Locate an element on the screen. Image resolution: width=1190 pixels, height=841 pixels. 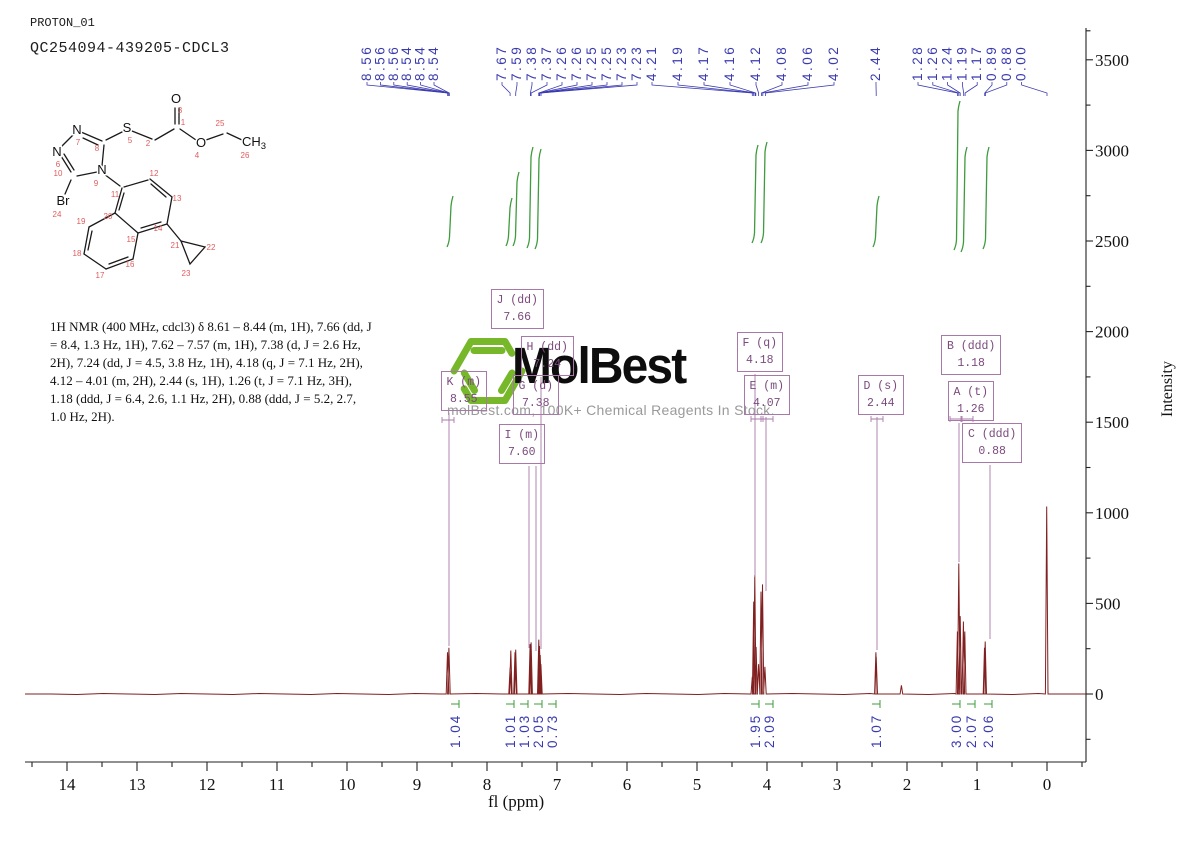
atom-number-11: 11 is located at coordinates (115, 194).